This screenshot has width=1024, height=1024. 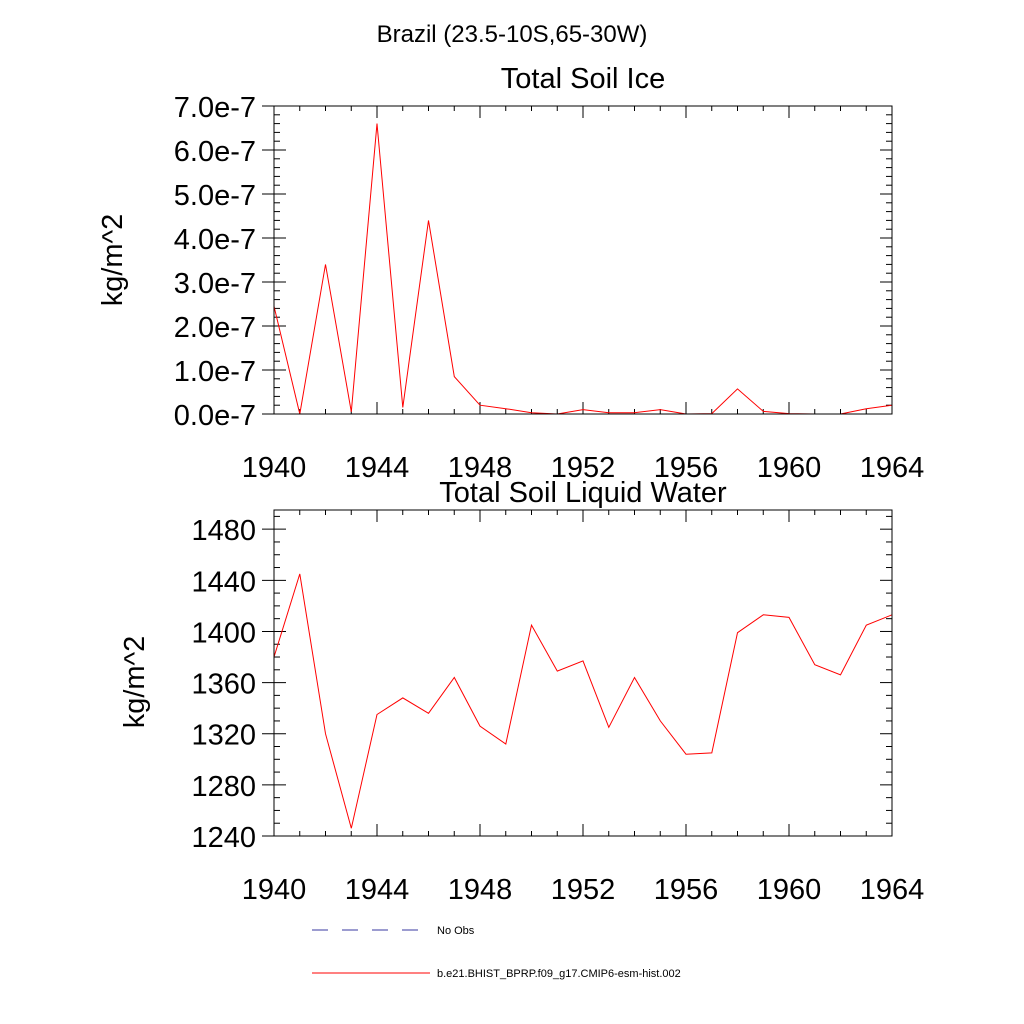 I want to click on legend-label-no-obs: No Obs, so click(x=456, y=931).